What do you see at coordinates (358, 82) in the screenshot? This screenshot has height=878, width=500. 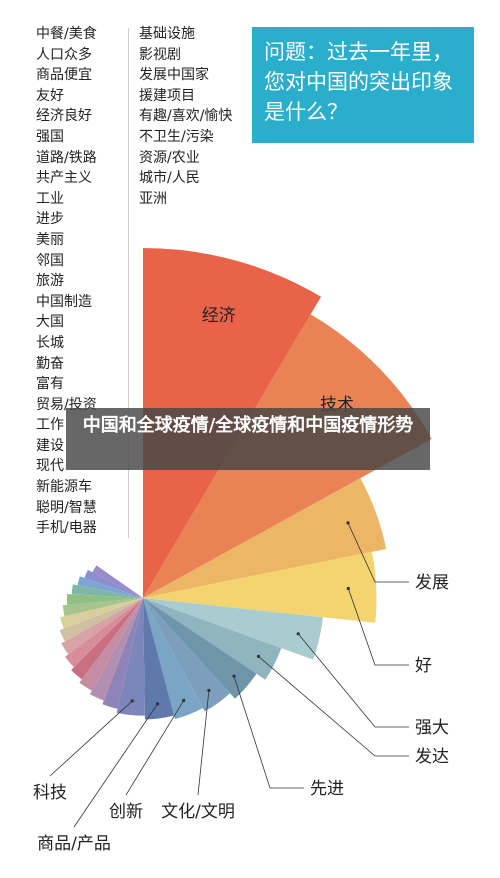 I see `question-text: 问题：过去一年里，您对中国的突出印象是什么？` at bounding box center [358, 82].